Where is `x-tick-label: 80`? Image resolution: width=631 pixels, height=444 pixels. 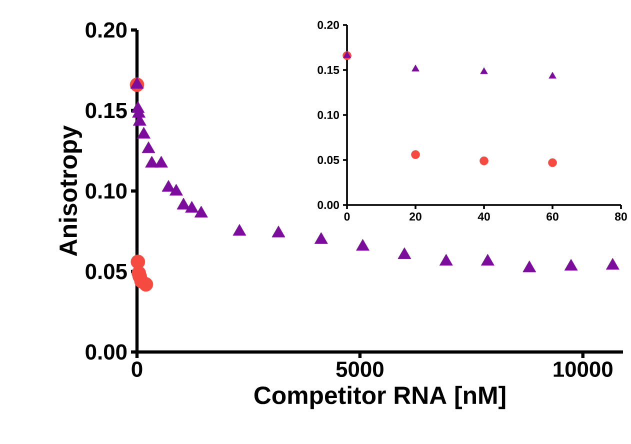
x-tick-label: 80 is located at coordinates (620, 216).